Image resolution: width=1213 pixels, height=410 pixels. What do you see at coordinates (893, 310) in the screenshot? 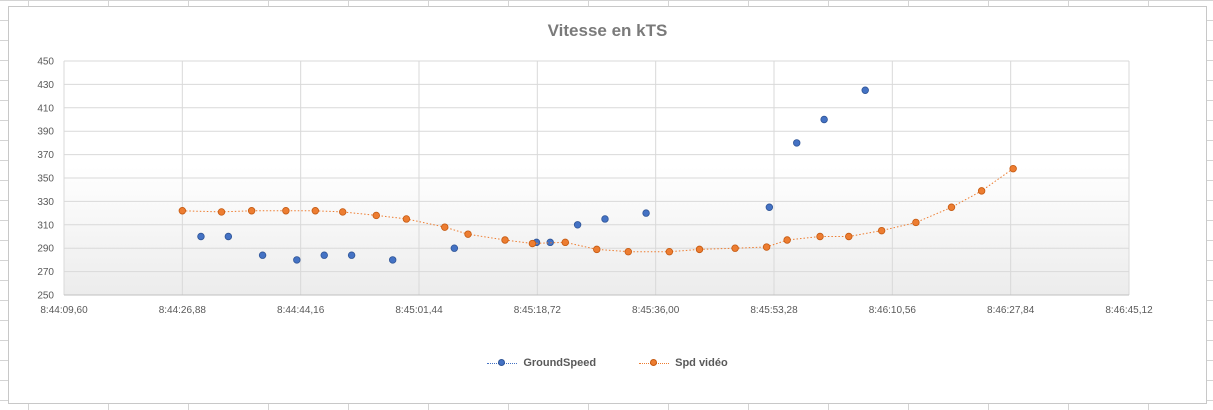
I see `x-tick-label: 8:46:10,56` at bounding box center [893, 310].